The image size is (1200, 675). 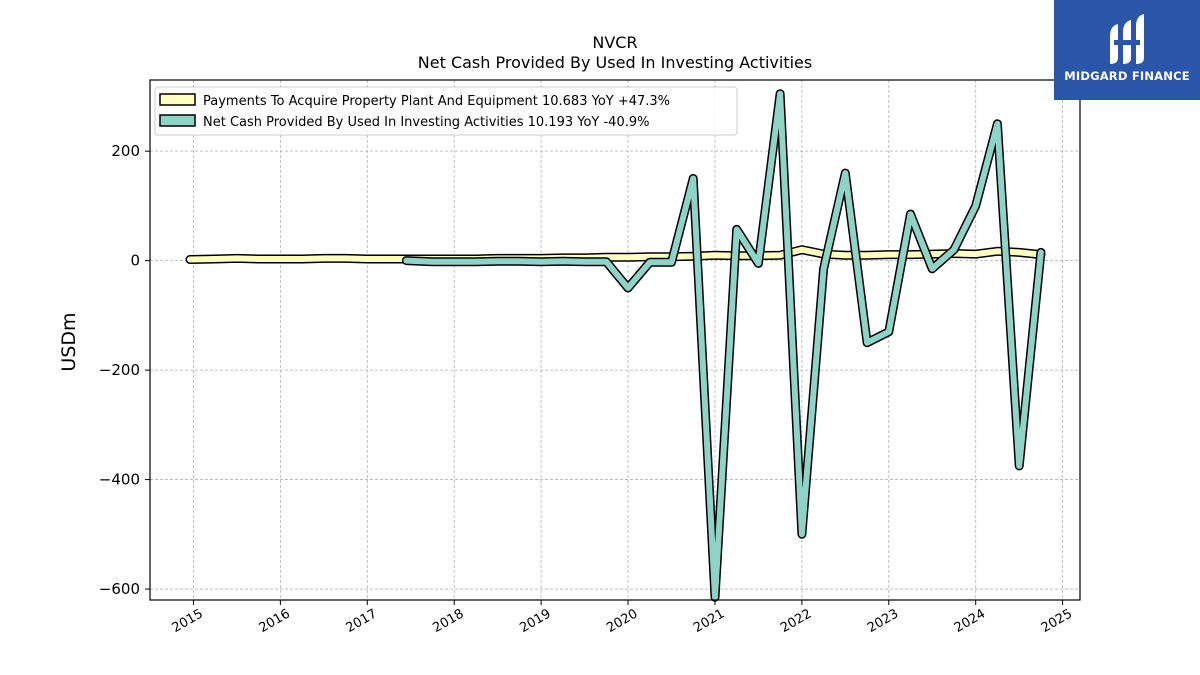 I want to click on x-tick-label: 2025, so click(x=1057, y=621).